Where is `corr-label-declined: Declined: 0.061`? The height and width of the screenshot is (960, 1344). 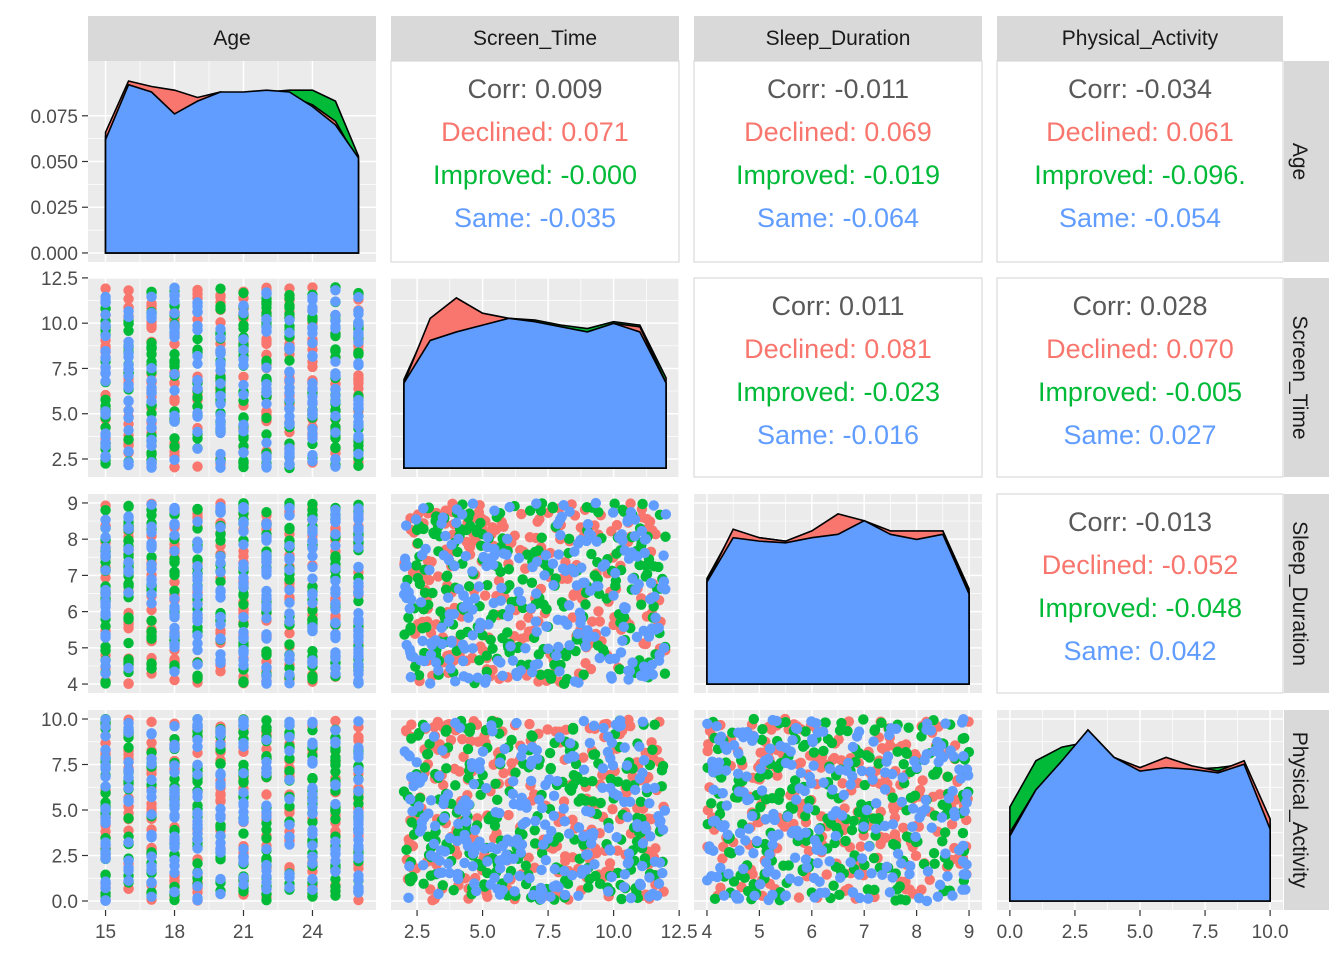
corr-label-declined: Declined: 0.061 is located at coordinates (1140, 132).